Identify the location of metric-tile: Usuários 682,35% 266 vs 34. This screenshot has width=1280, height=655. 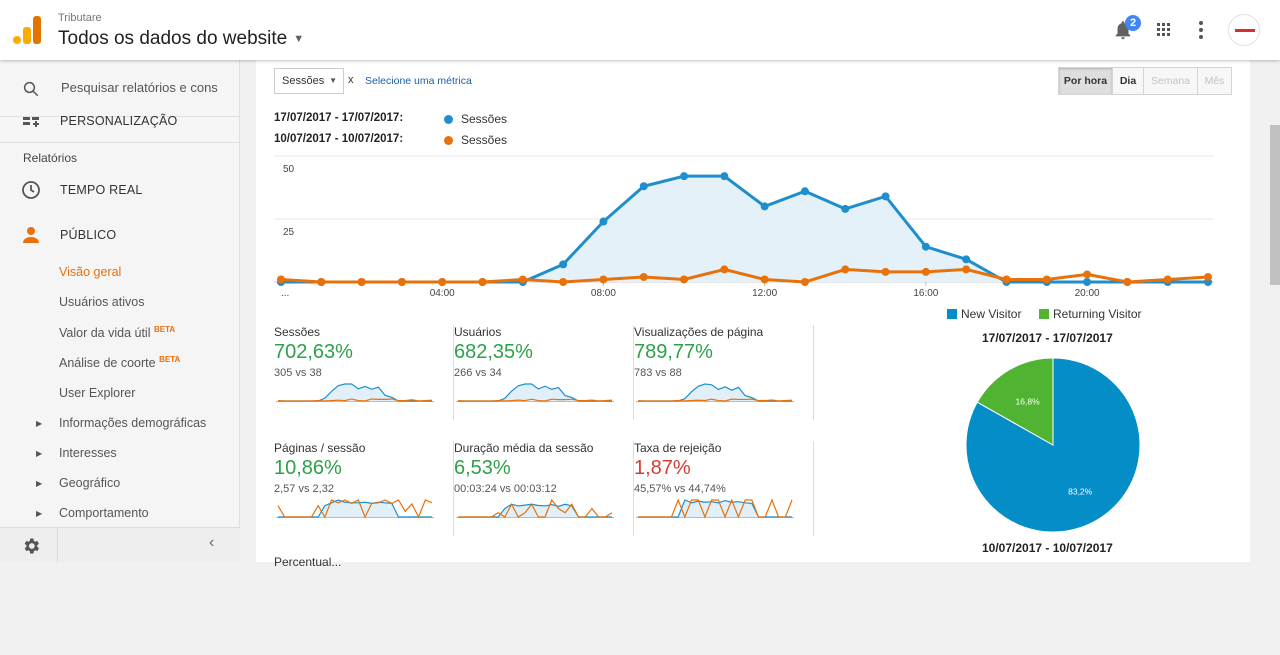
(544, 375).